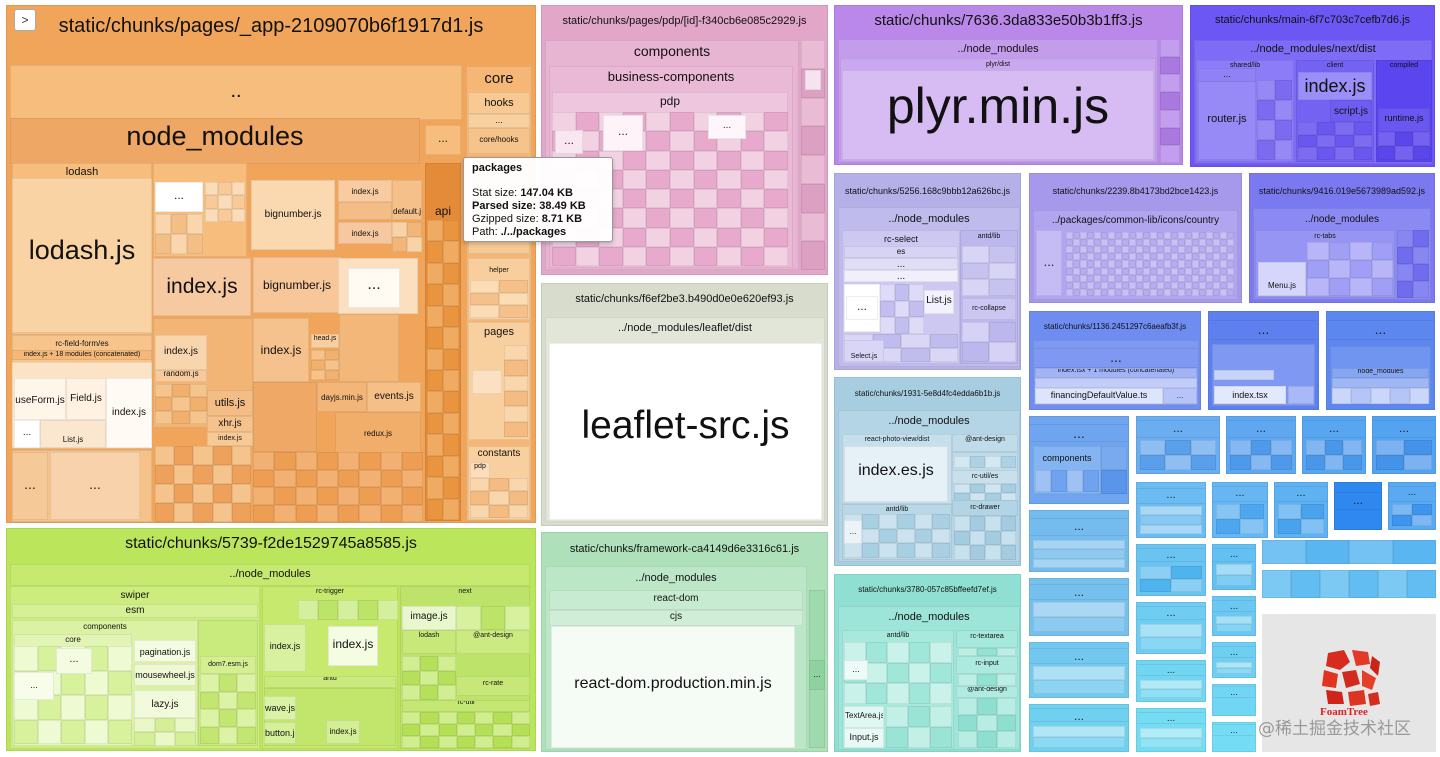 The height and width of the screenshot is (757, 1440). Describe the element at coordinates (987, 639) in the screenshot. I see `treemap-cell: rc-textarea` at that location.